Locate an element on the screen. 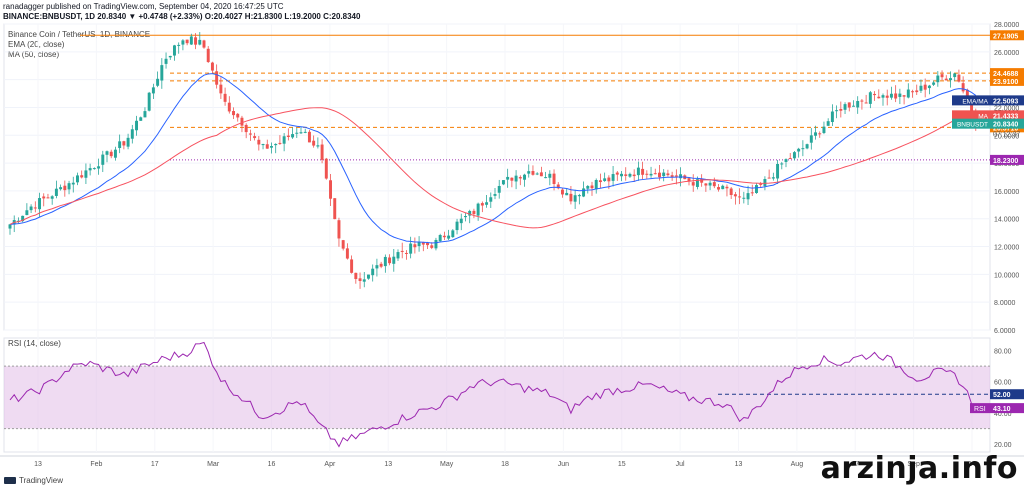 The image size is (1024, 488). price-tick-label: 12.0000 is located at coordinates (1006, 248).